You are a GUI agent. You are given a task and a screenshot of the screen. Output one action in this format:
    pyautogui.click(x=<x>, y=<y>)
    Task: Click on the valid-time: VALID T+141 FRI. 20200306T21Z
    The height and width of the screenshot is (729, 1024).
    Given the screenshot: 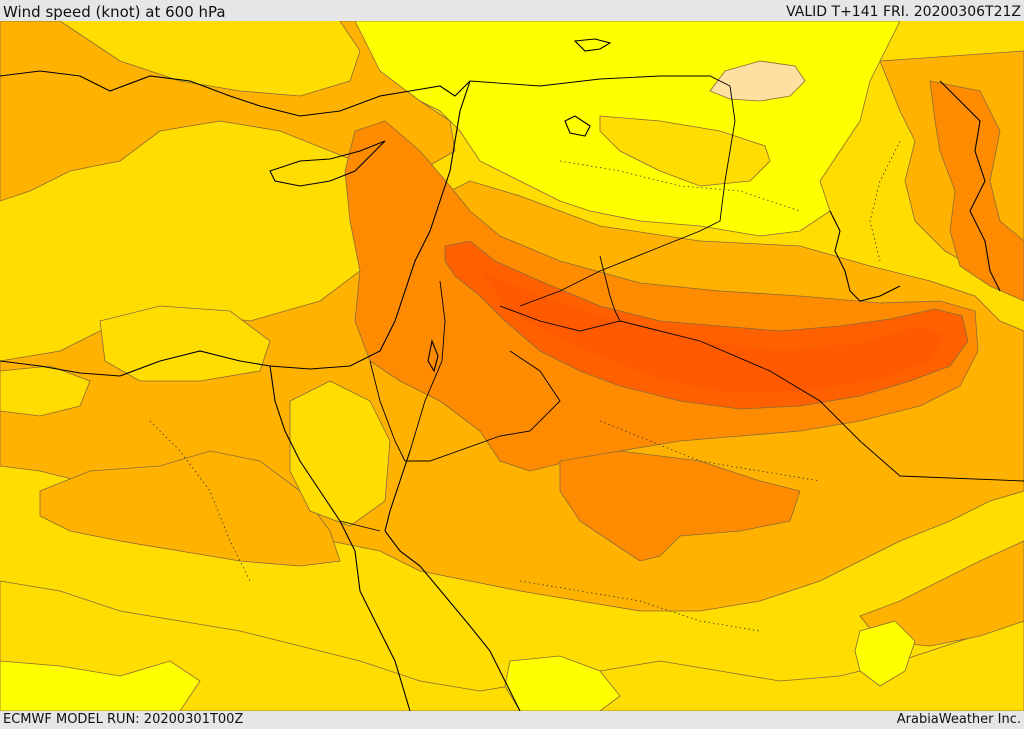 What is the action you would take?
    pyautogui.click(x=903, y=12)
    